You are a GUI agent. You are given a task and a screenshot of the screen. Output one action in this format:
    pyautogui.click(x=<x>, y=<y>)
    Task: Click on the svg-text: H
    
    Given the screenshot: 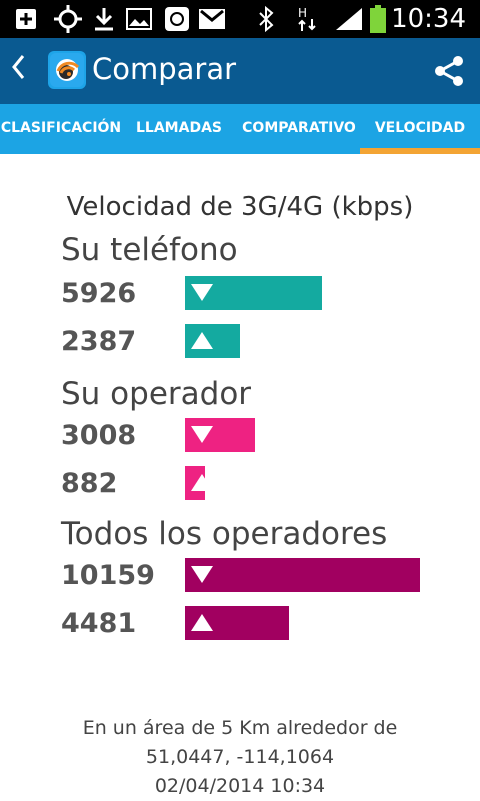 What is the action you would take?
    pyautogui.click(x=302, y=13)
    